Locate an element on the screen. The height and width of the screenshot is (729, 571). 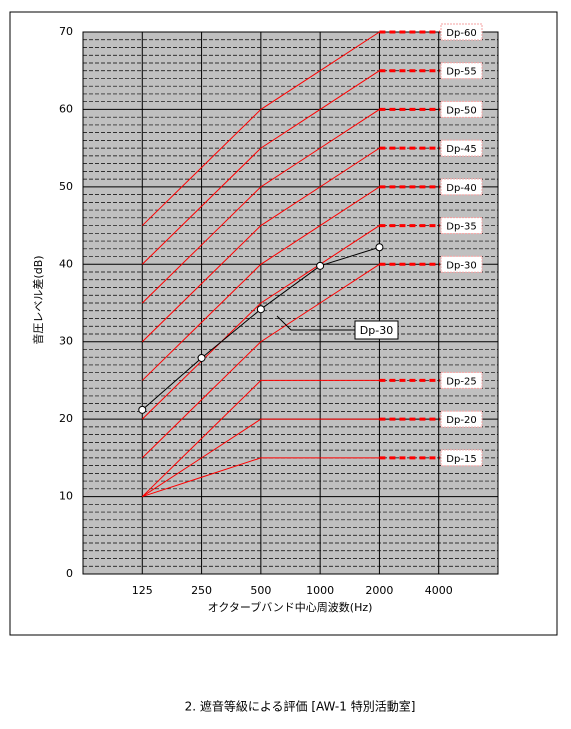
y-tick-label: 0 is located at coordinates (69, 573).